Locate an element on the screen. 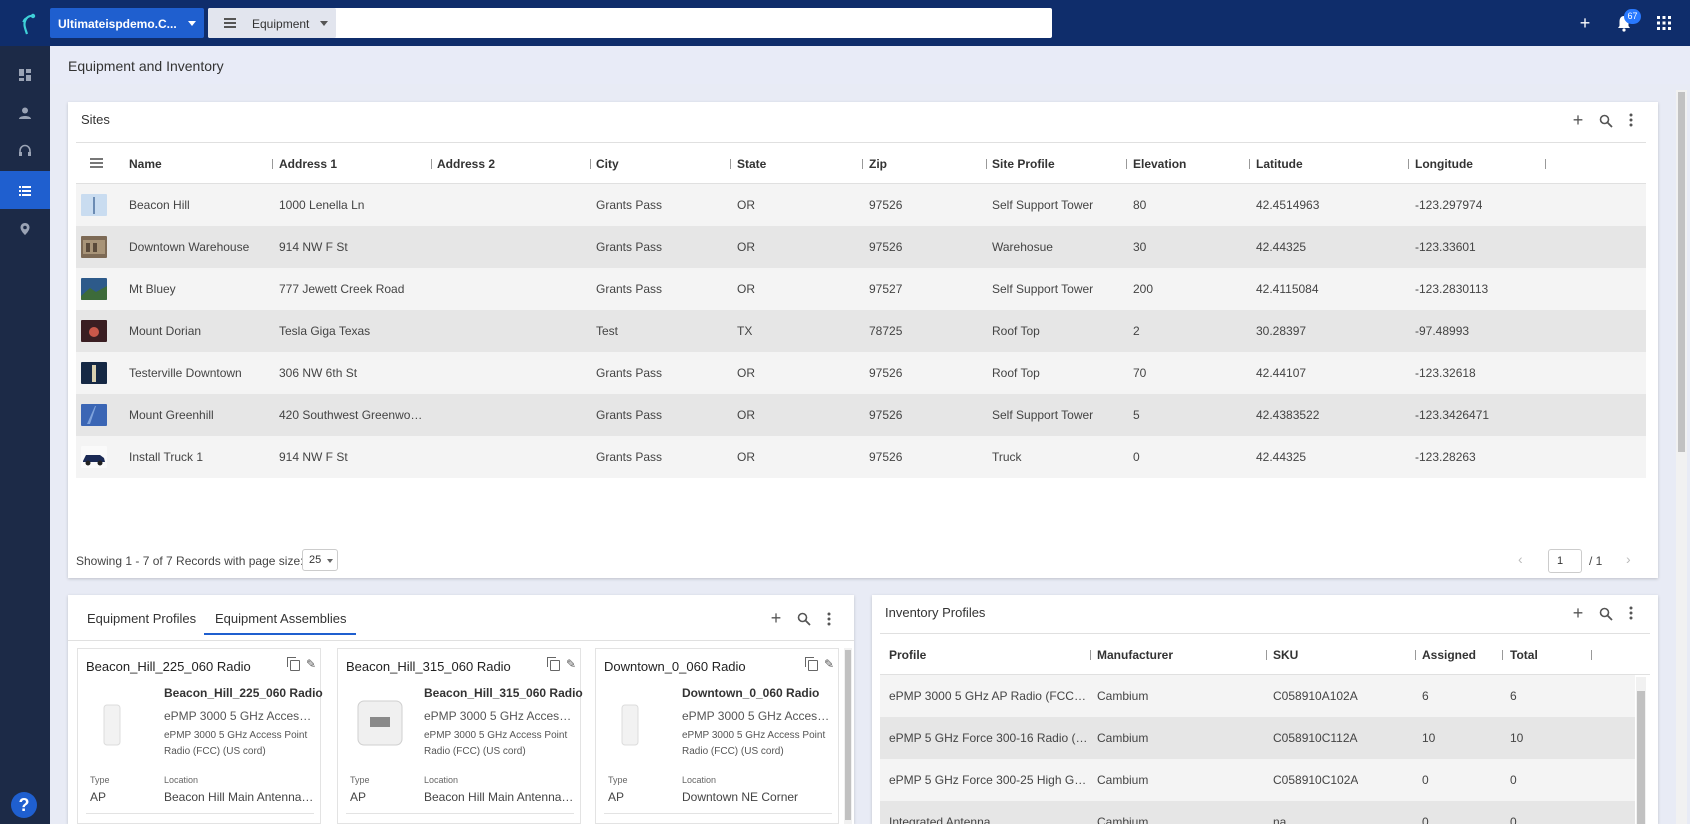 The width and height of the screenshot is (1690, 824). app-logo-icon is located at coordinates (26, 23).